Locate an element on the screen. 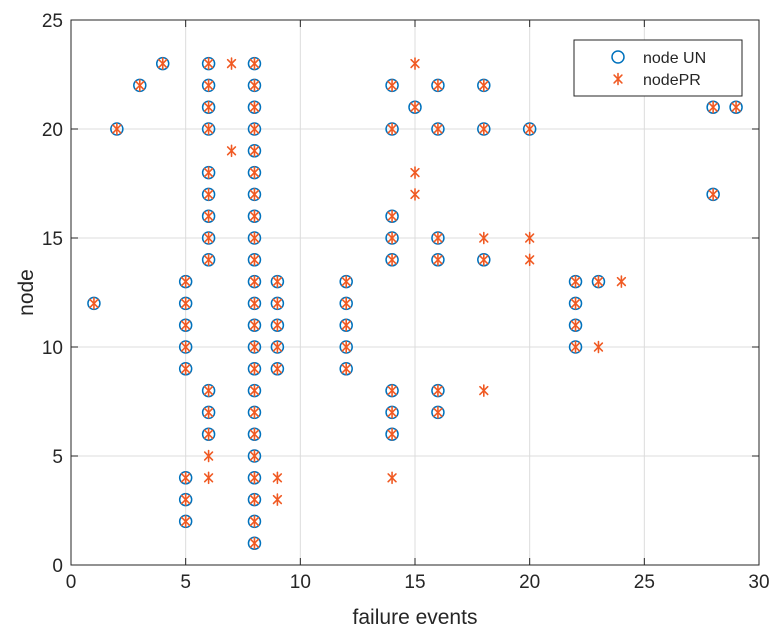 This screenshot has width=771, height=628. x-tick-label: 25 is located at coordinates (644, 582).